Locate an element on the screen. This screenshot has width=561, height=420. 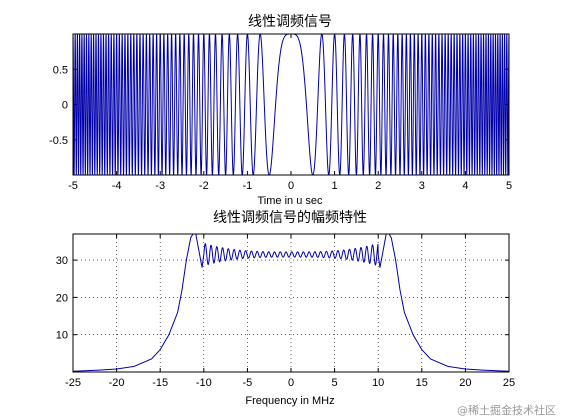
chart-2-title: 线性调频信号的幅频特性 is located at coordinates (290, 218).